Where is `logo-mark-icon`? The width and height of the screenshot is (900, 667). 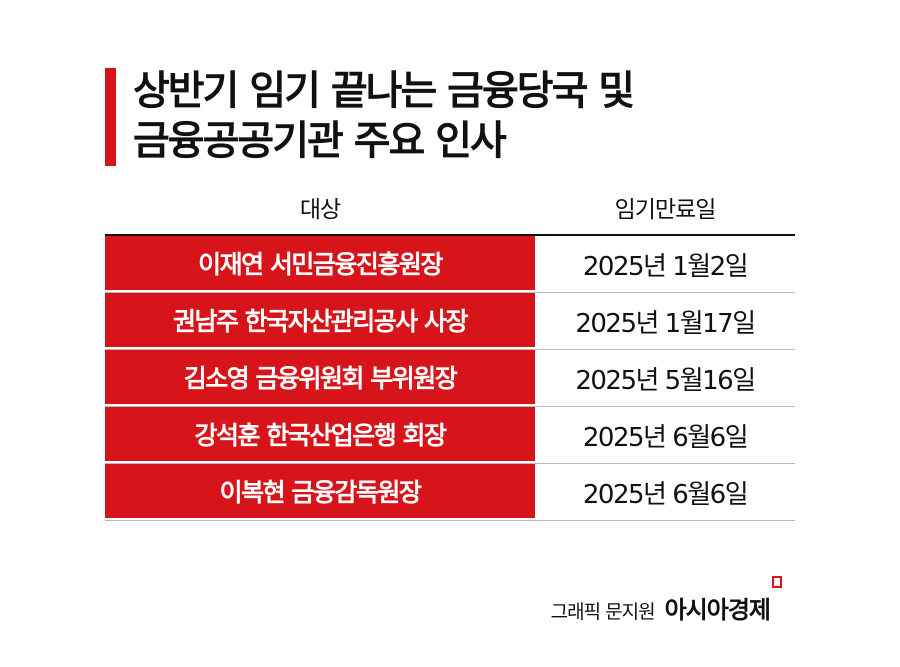 logo-mark-icon is located at coordinates (777, 582).